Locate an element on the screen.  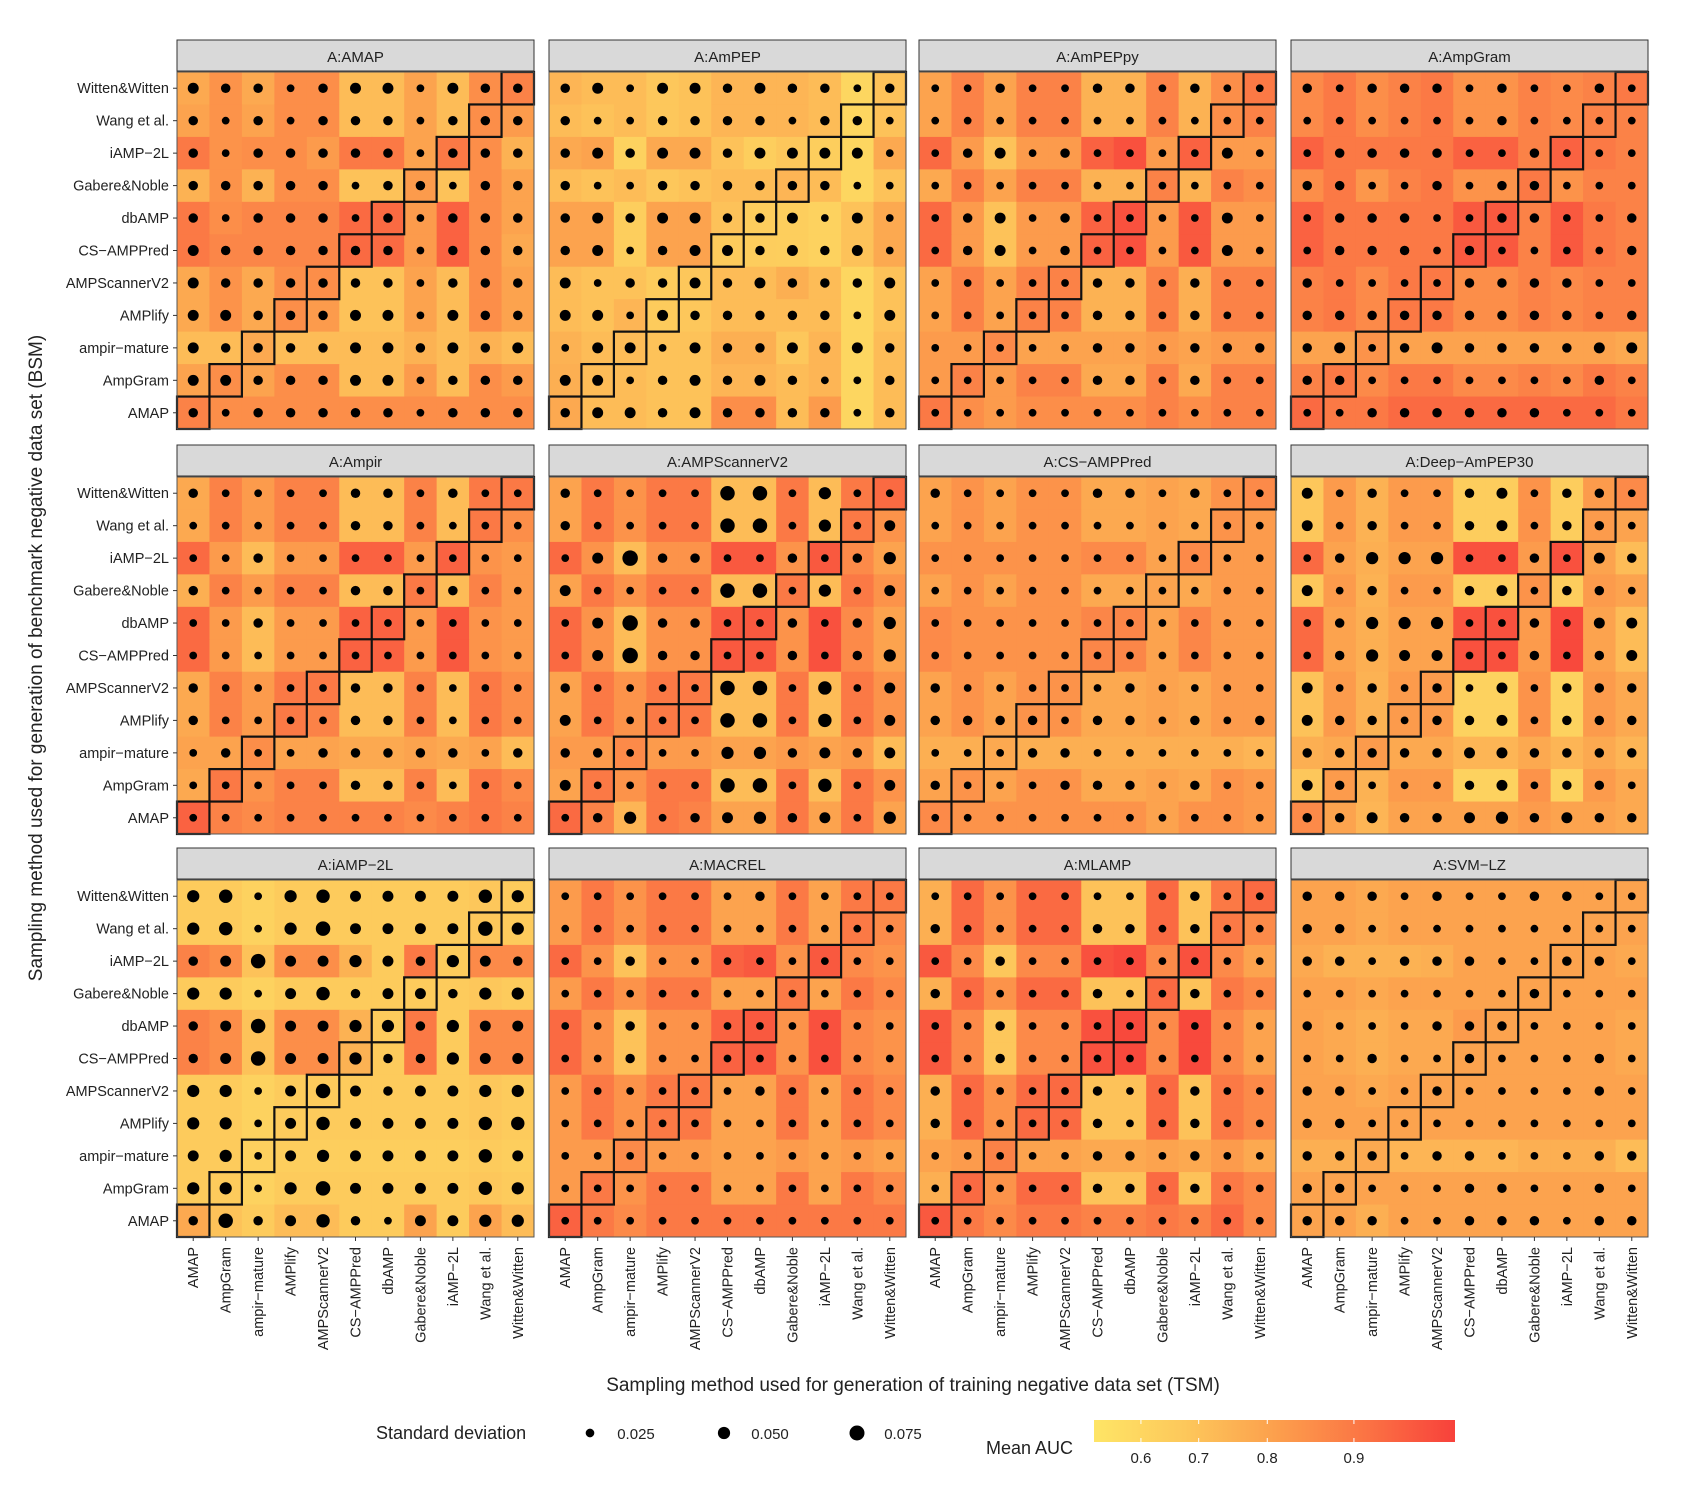
x-tick-label: Wang et al. is located at coordinates (486, 1283).